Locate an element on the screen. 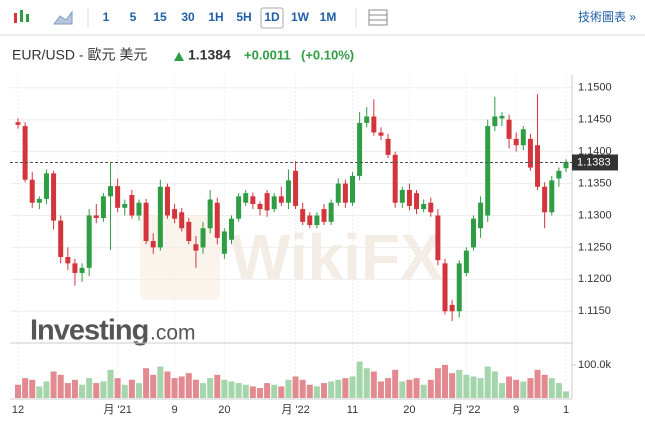 The height and width of the screenshot is (422, 645). interval-button: 1H is located at coordinates (215, 17).